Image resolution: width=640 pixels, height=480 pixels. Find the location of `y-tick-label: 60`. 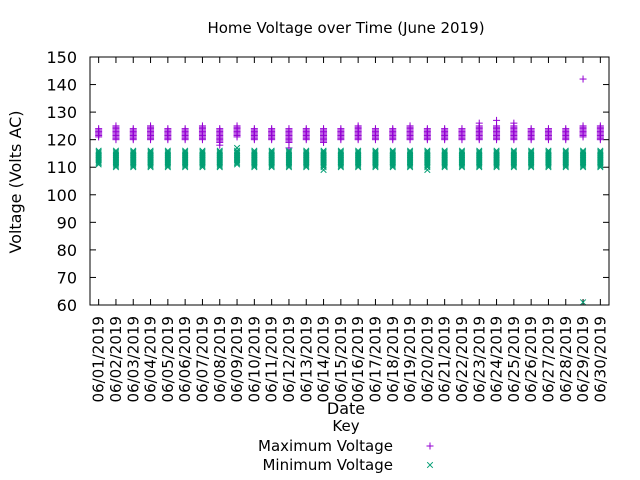

y-tick-label: 60 is located at coordinates (67, 305).